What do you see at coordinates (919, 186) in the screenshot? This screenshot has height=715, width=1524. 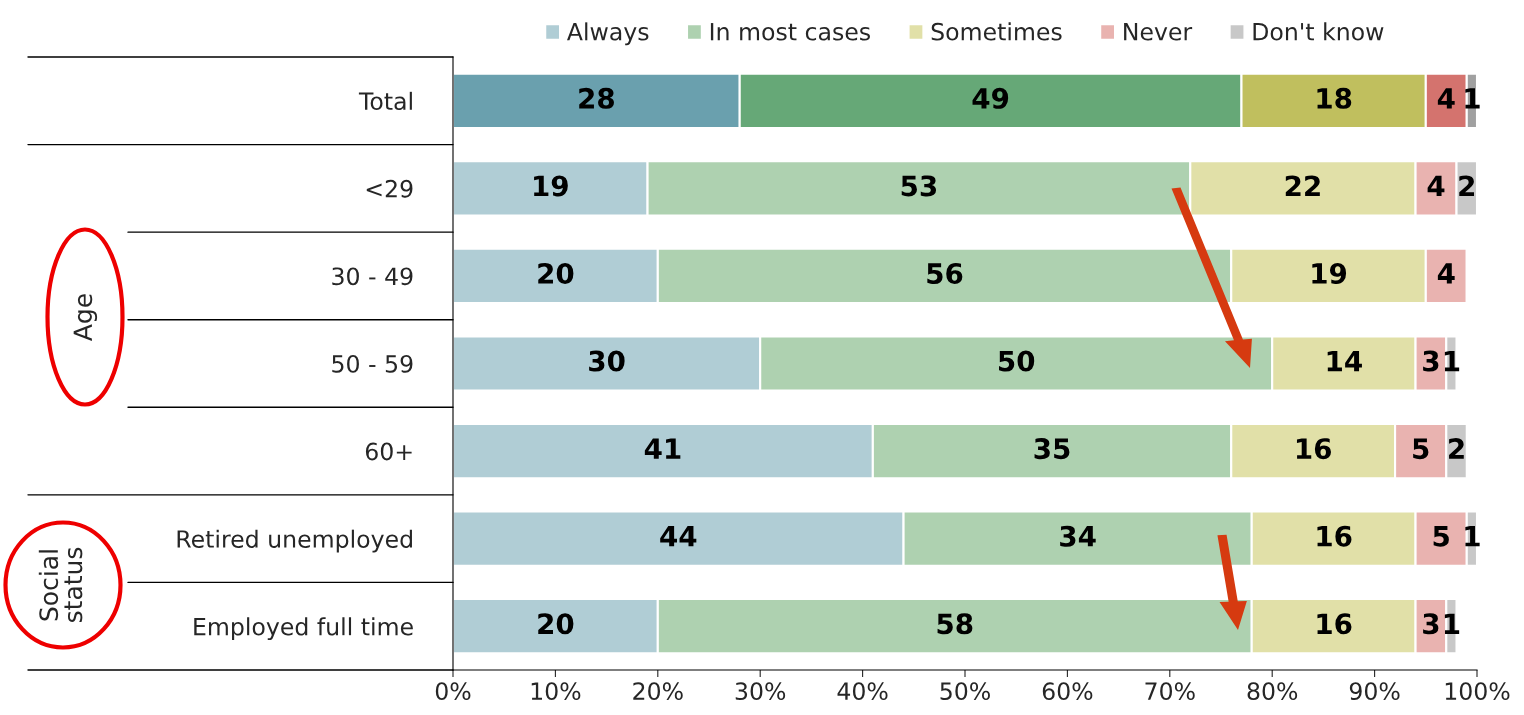 I see `data-label: 53` at bounding box center [919, 186].